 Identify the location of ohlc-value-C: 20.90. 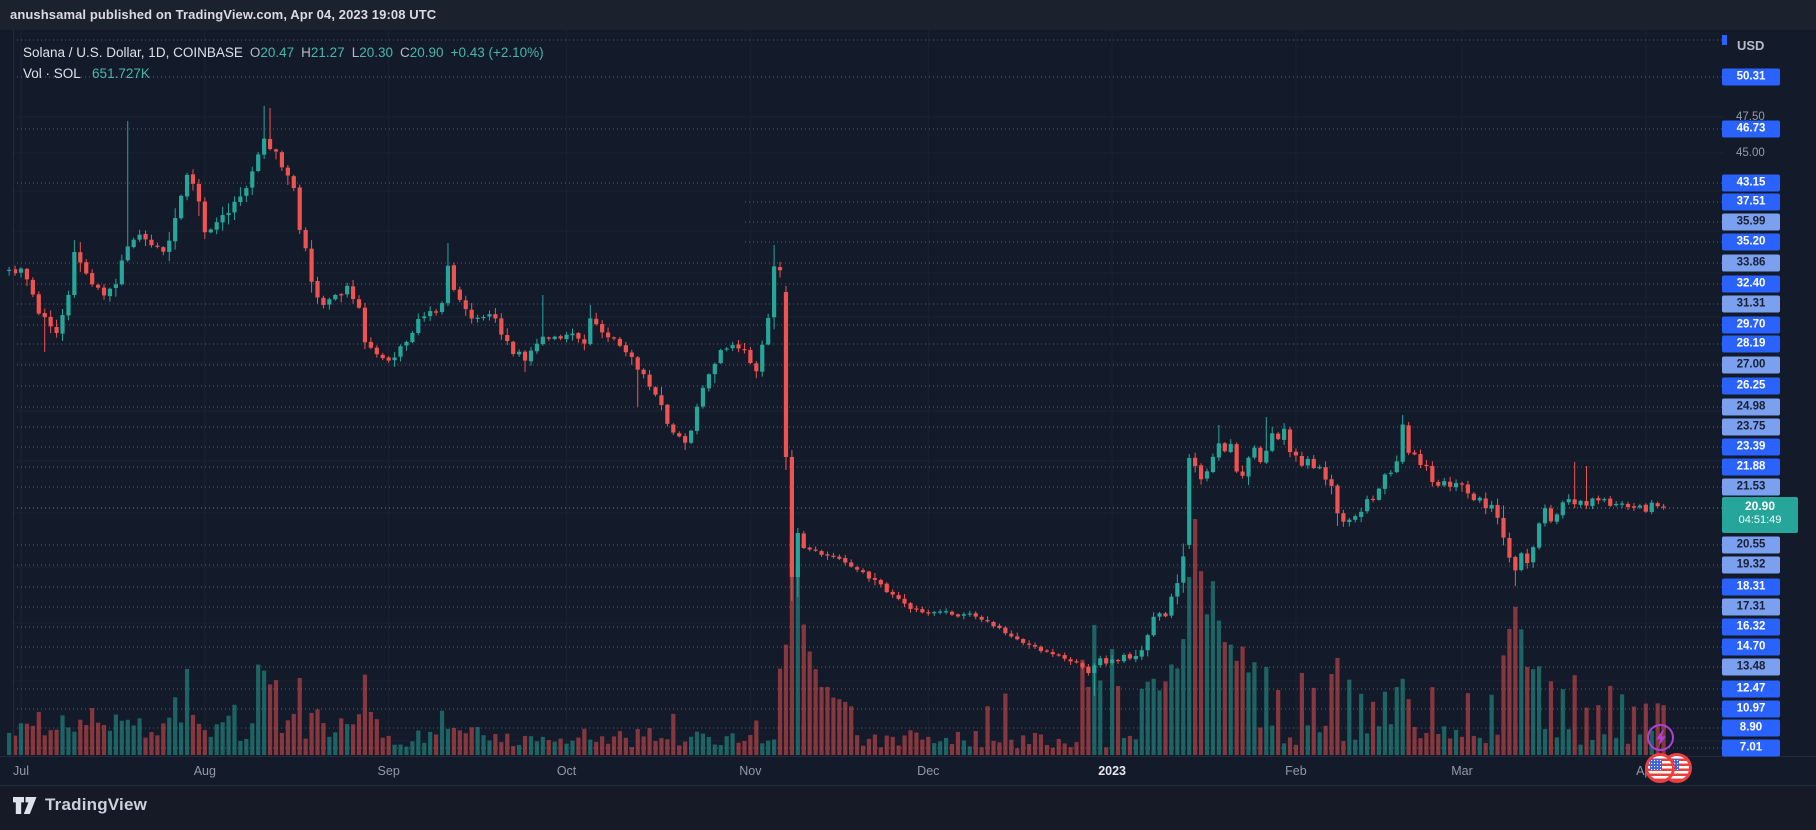
(426, 52).